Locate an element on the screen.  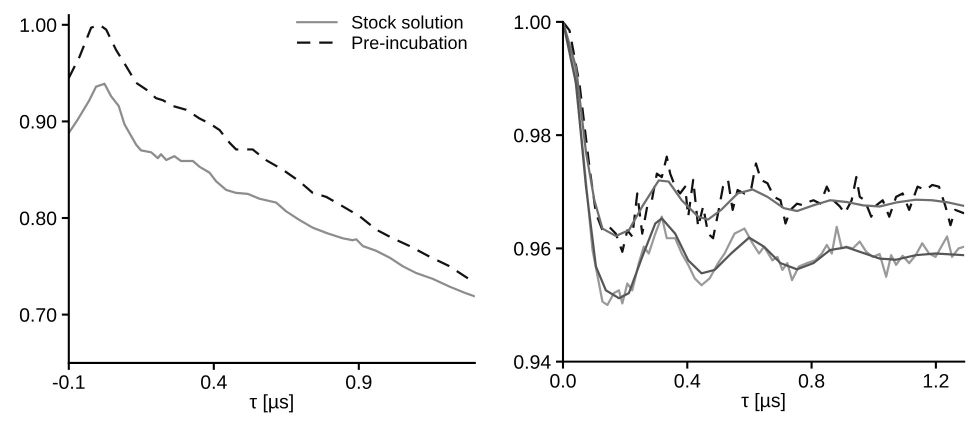
x-tick-label: 1.2 is located at coordinates (936, 381).